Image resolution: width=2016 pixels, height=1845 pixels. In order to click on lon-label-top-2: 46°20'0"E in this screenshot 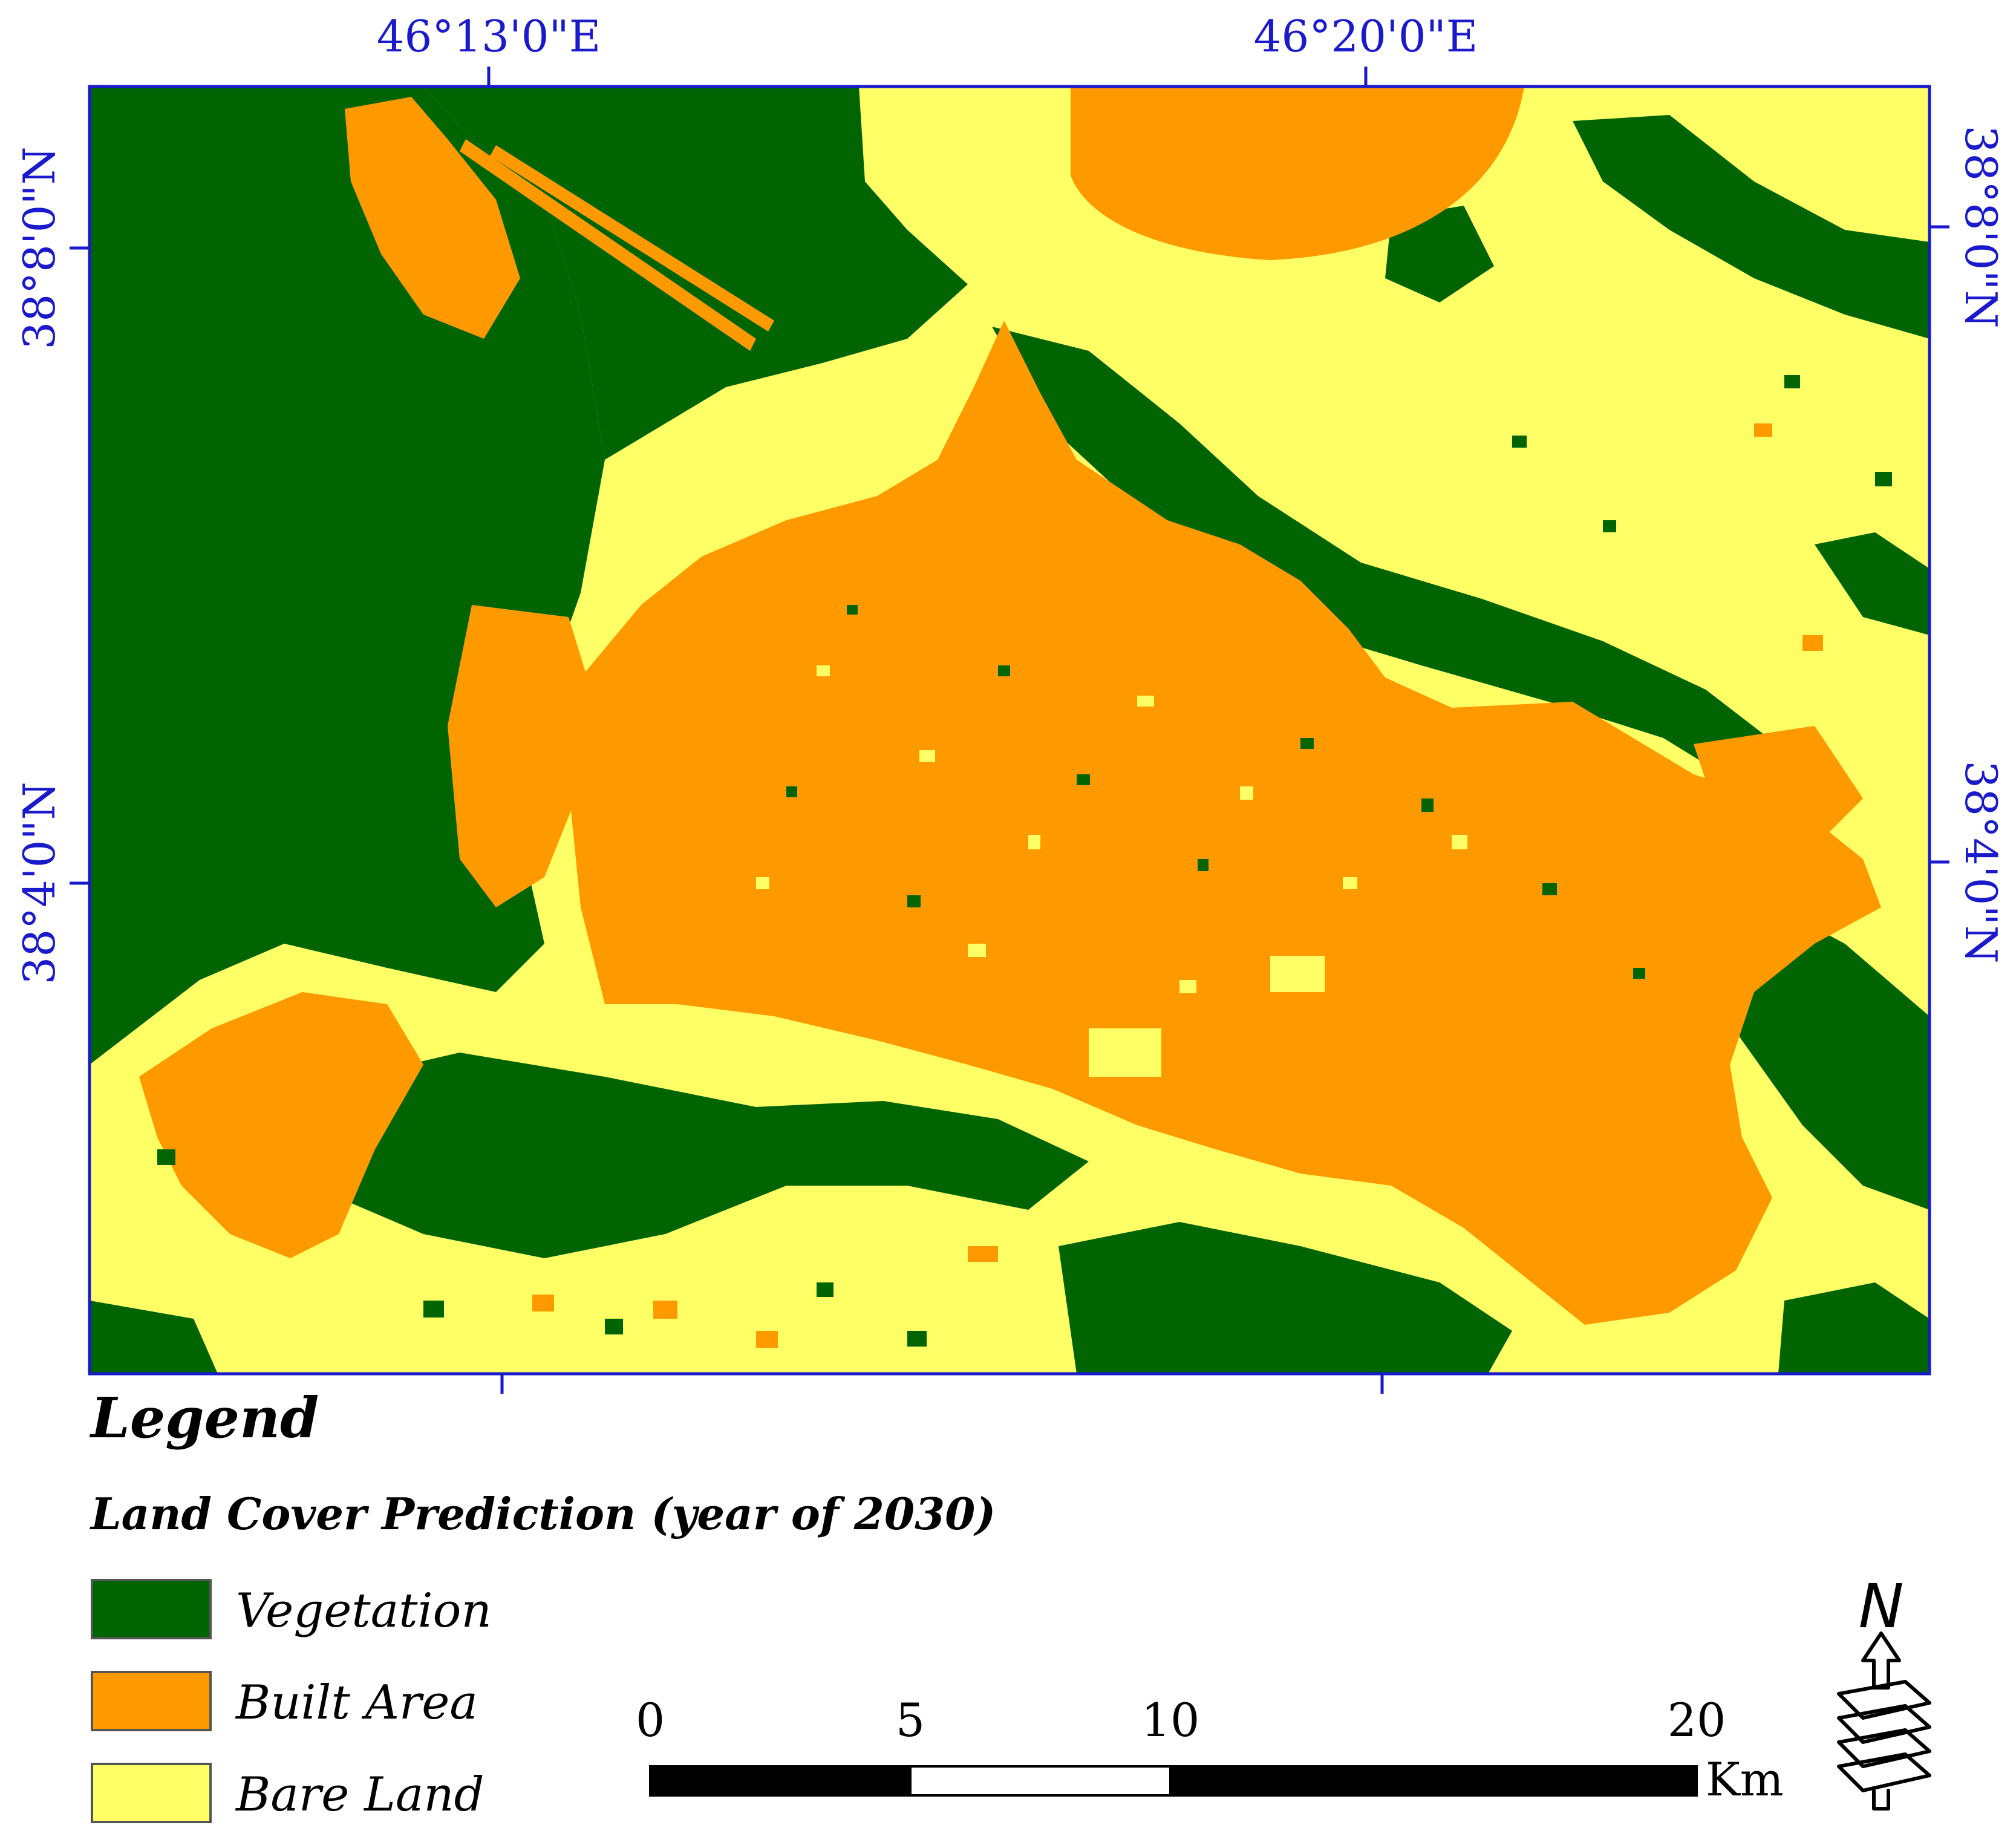, I will do `click(1366, 36)`.